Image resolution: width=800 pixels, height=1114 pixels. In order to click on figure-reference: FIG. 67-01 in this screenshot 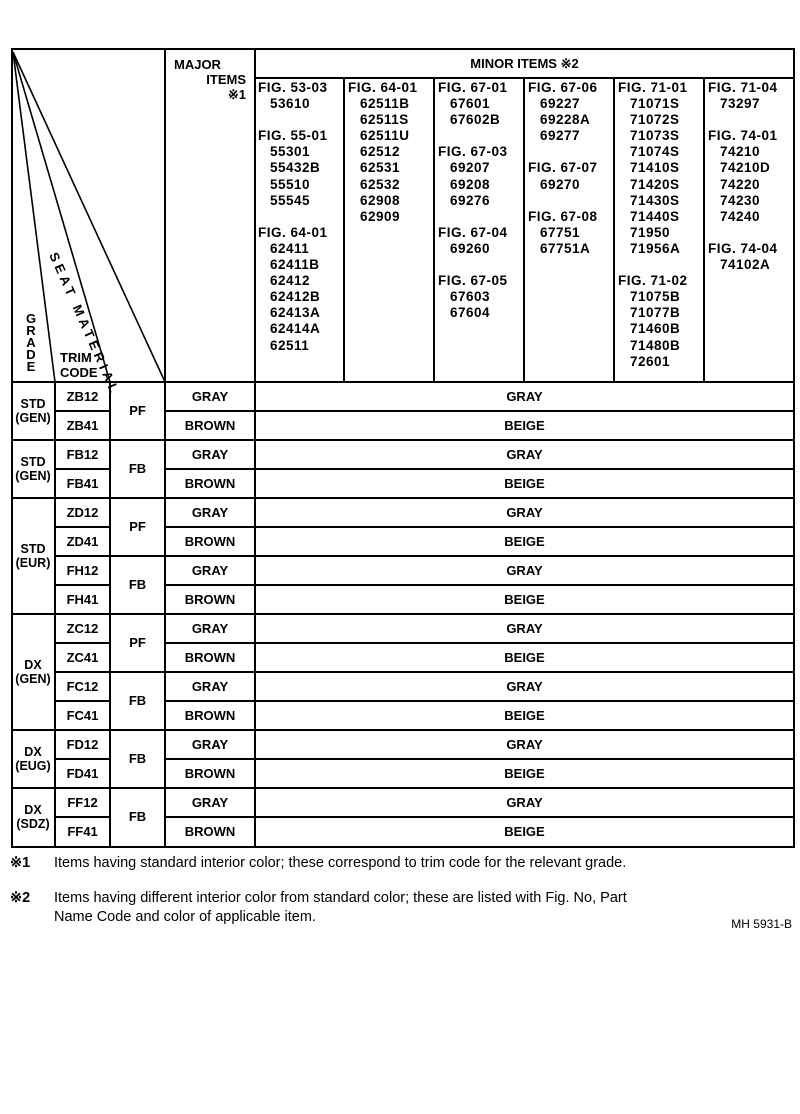, I will do `click(473, 87)`.